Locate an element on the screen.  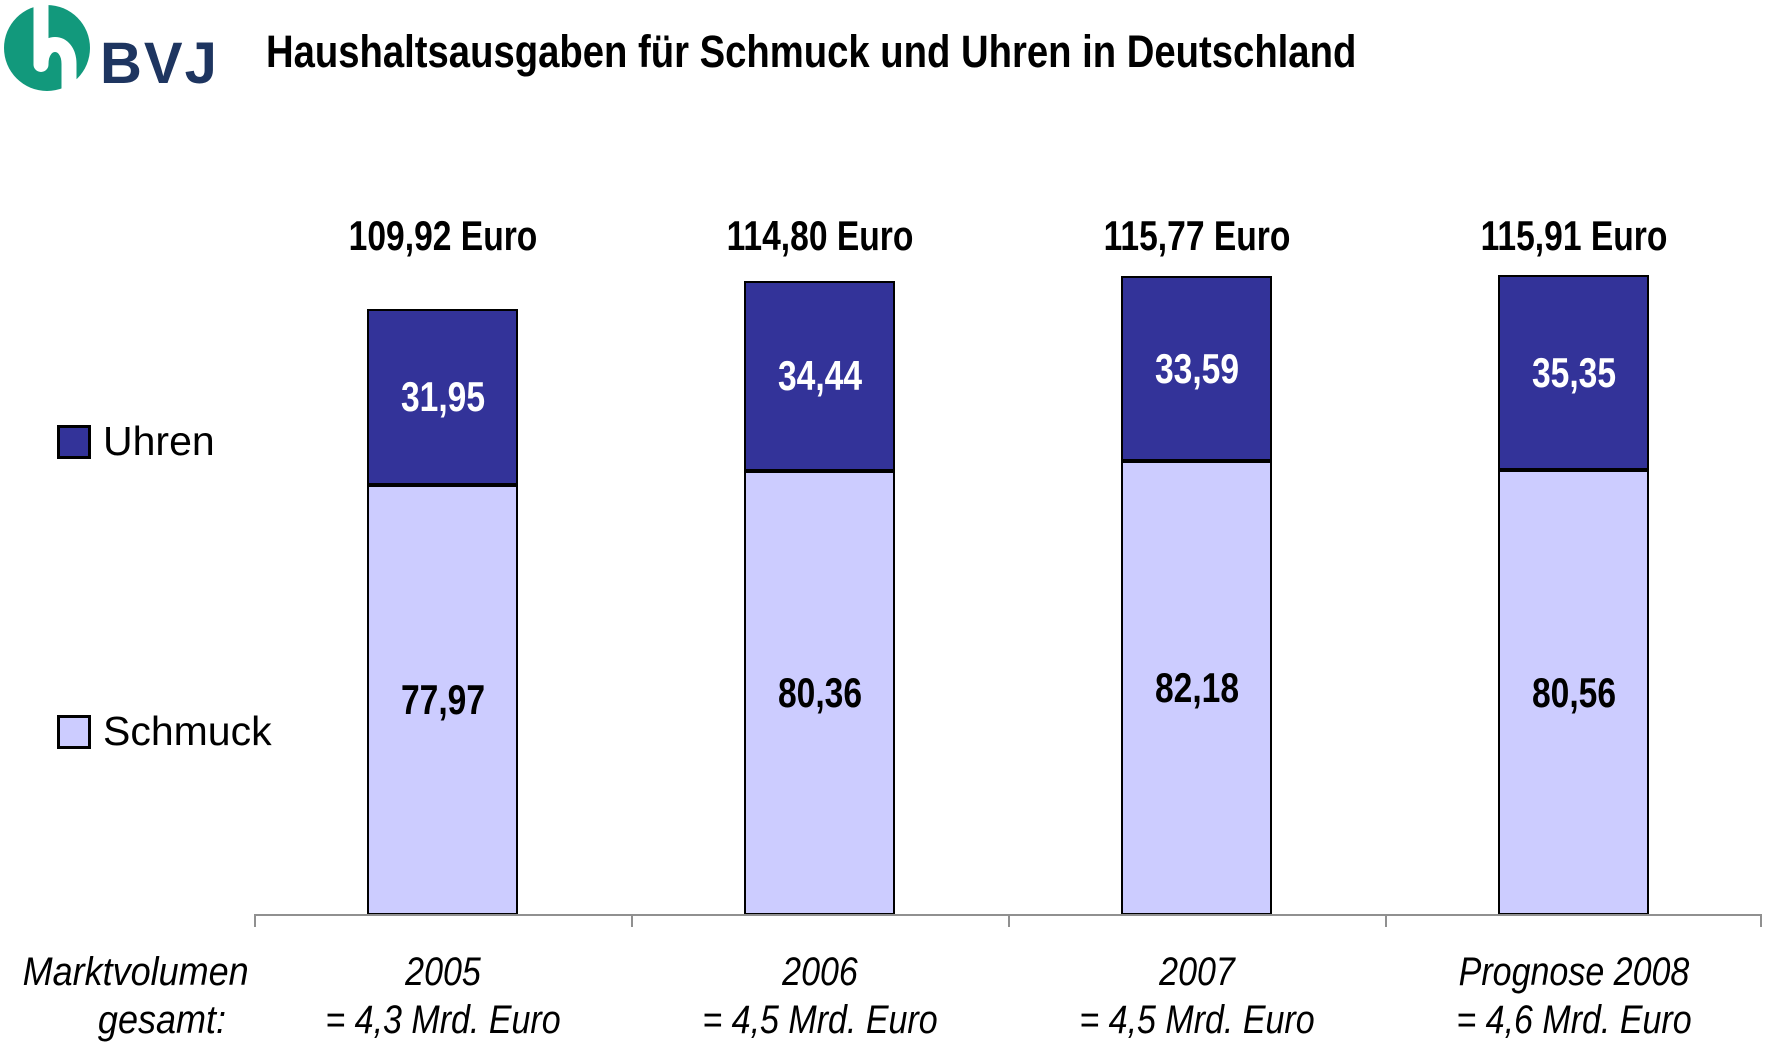
value-label-uhren-2007: 33,59 is located at coordinates (1196, 368).